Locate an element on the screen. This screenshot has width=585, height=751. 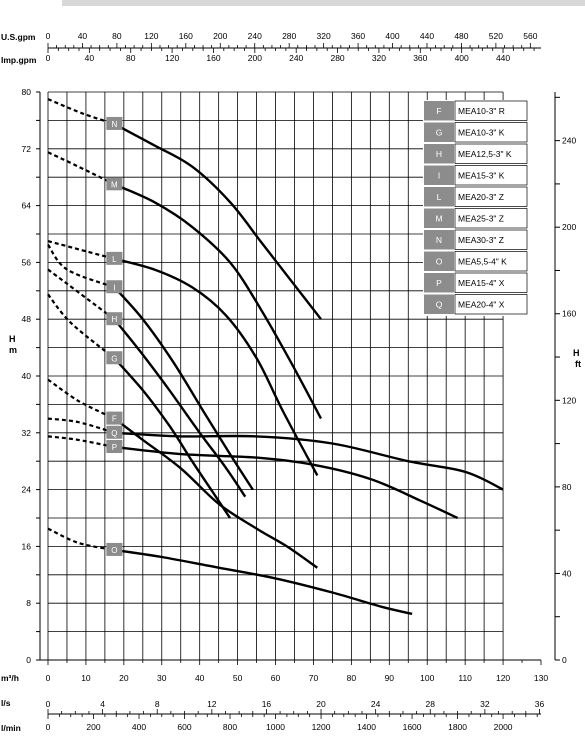
x-tick-label-m3h: 130 is located at coordinates (541, 678).